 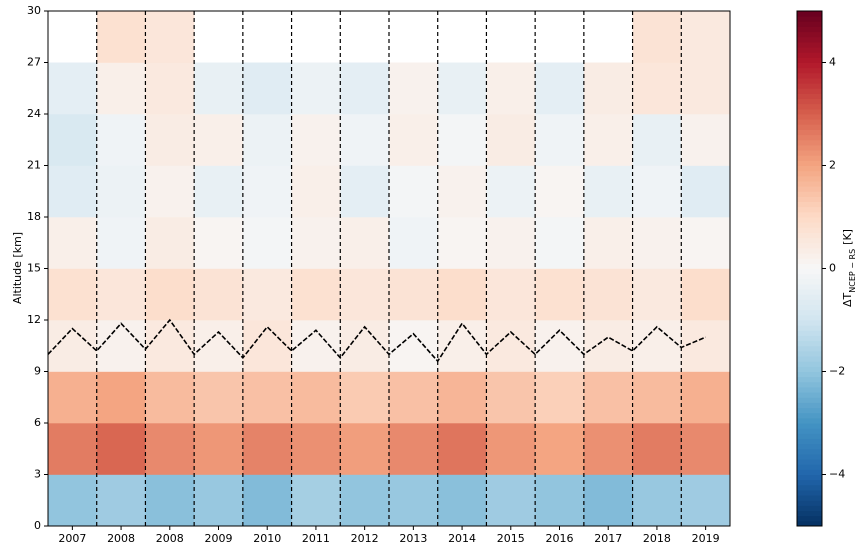 I want to click on y-tick-label: 15, so click(x=34, y=268).